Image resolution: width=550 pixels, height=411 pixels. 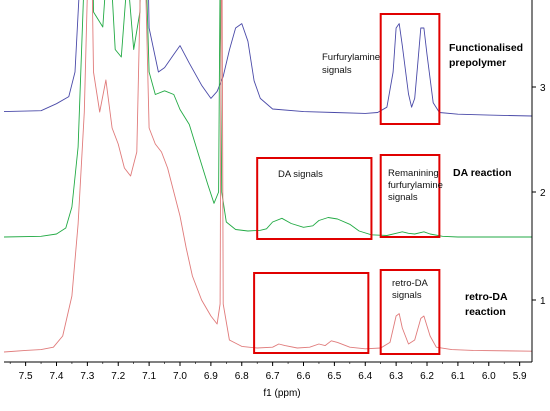 I want to click on x-tick-label: 6.9, so click(x=211, y=376).